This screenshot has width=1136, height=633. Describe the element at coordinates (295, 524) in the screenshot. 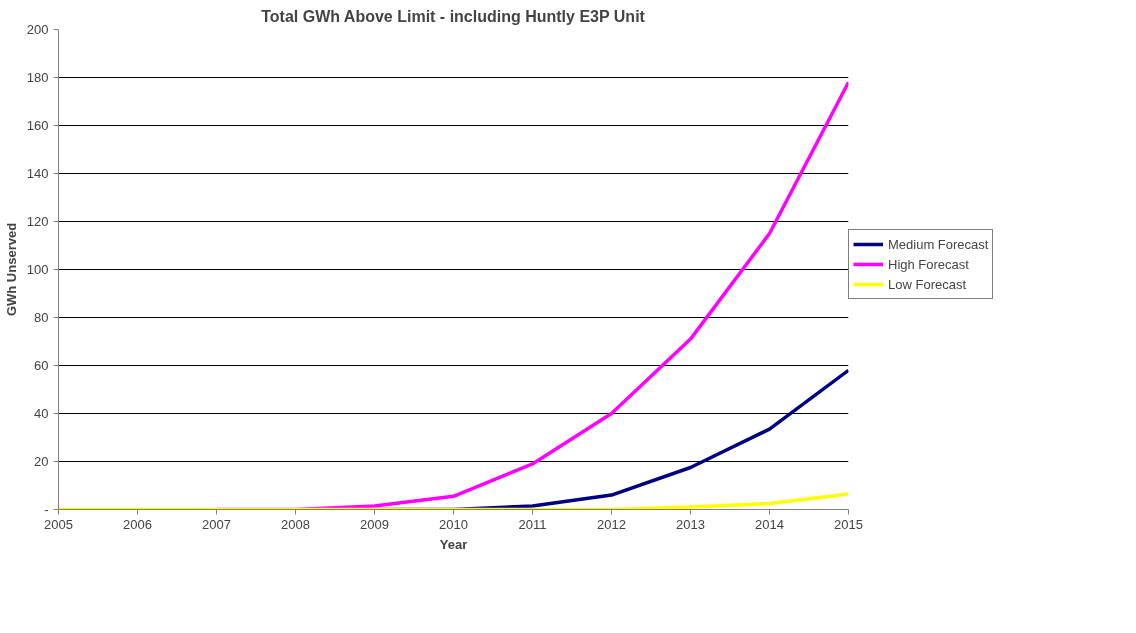

I see `x-tick-label: 2008` at that location.